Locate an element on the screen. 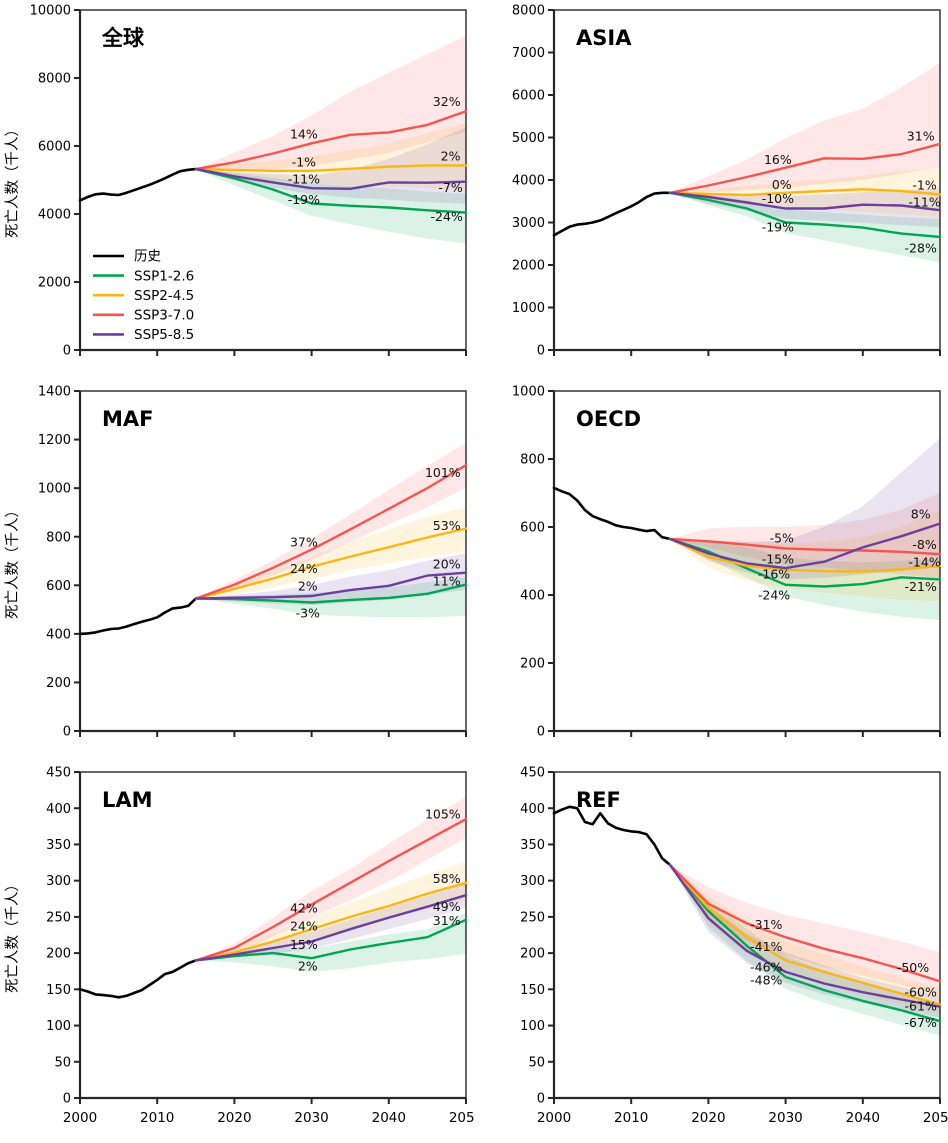 This screenshot has height=1143, width=948. y-tick-label: 10000 is located at coordinates (50, 11).